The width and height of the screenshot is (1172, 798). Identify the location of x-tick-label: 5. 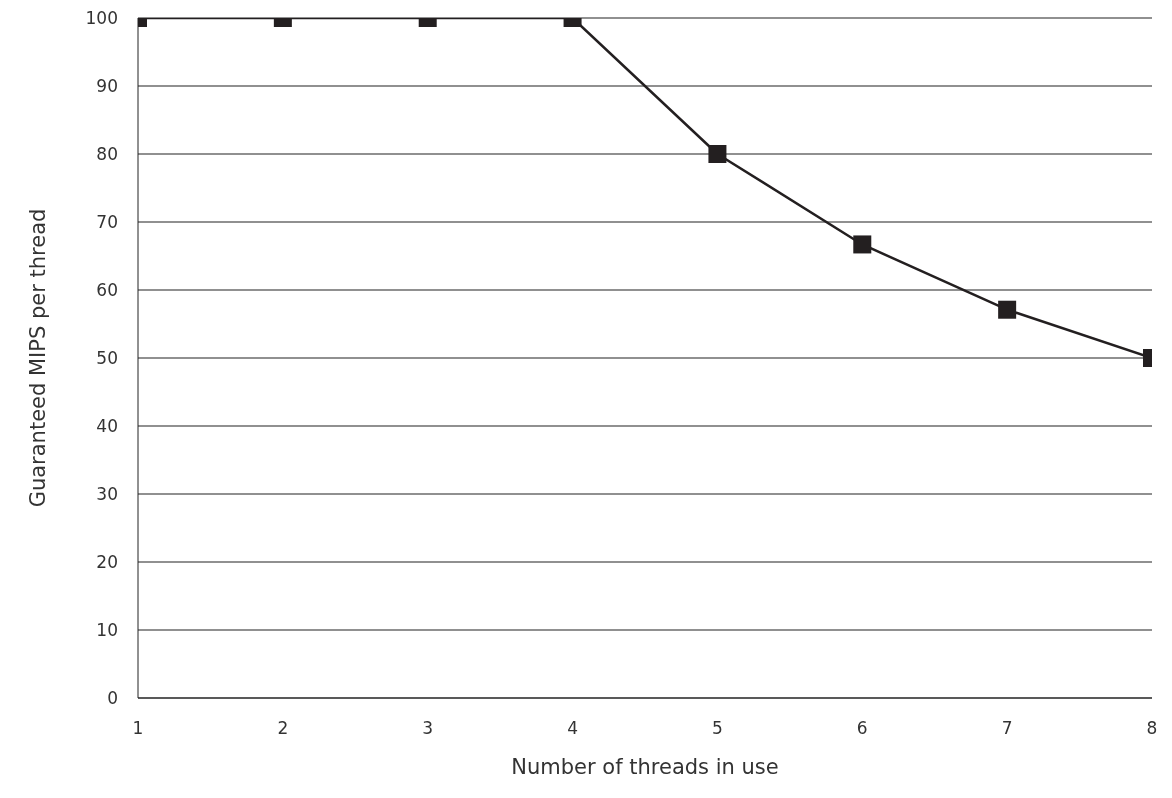
(717, 728).